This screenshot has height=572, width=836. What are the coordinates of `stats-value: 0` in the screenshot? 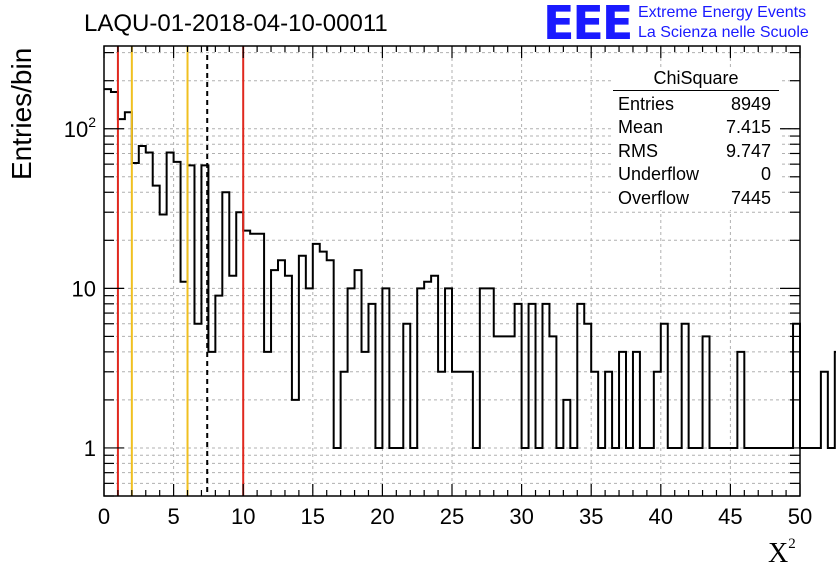 It's located at (765, 174).